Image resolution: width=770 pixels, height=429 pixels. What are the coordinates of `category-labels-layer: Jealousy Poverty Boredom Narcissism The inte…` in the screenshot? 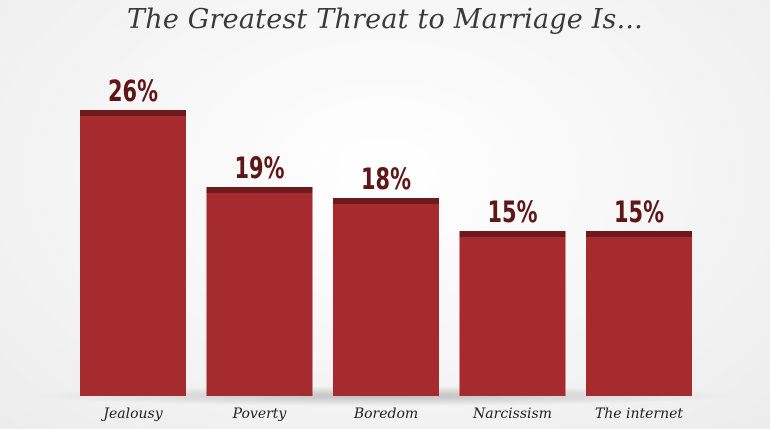 It's located at (391, 414).